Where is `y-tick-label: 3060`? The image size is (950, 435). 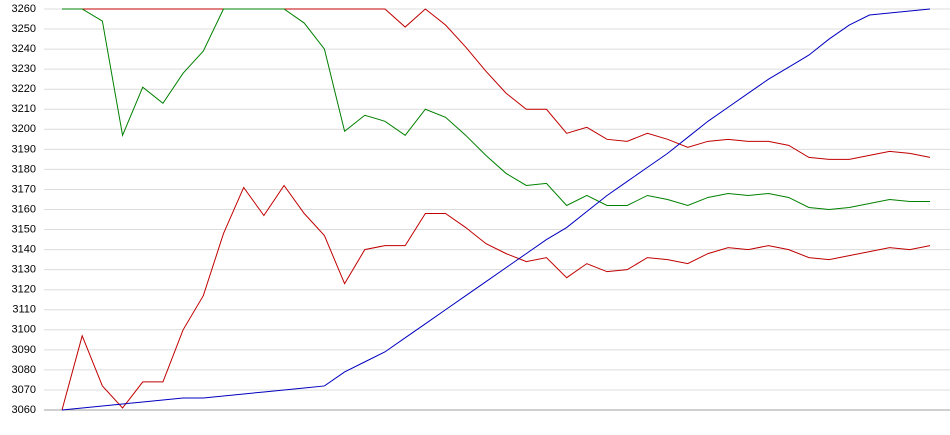 y-tick-label: 3060 is located at coordinates (24, 410).